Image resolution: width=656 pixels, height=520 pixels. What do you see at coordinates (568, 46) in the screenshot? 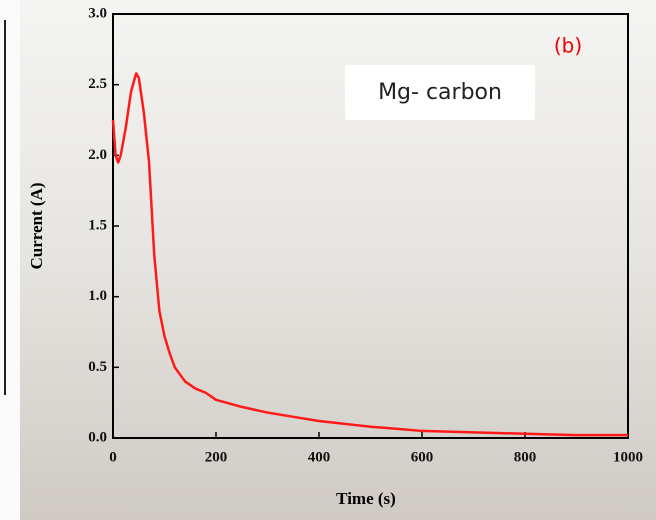
I see `annotation: (b)` at bounding box center [568, 46].